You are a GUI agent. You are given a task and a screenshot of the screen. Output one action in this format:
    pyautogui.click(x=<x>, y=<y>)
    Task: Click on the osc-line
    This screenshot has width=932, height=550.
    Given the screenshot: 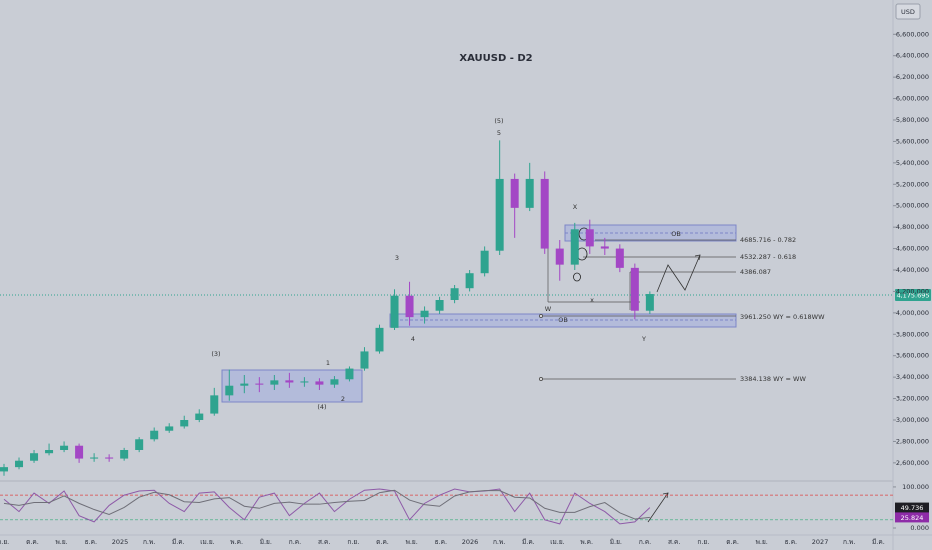 What is the action you would take?
    pyautogui.click(x=326, y=504)
    